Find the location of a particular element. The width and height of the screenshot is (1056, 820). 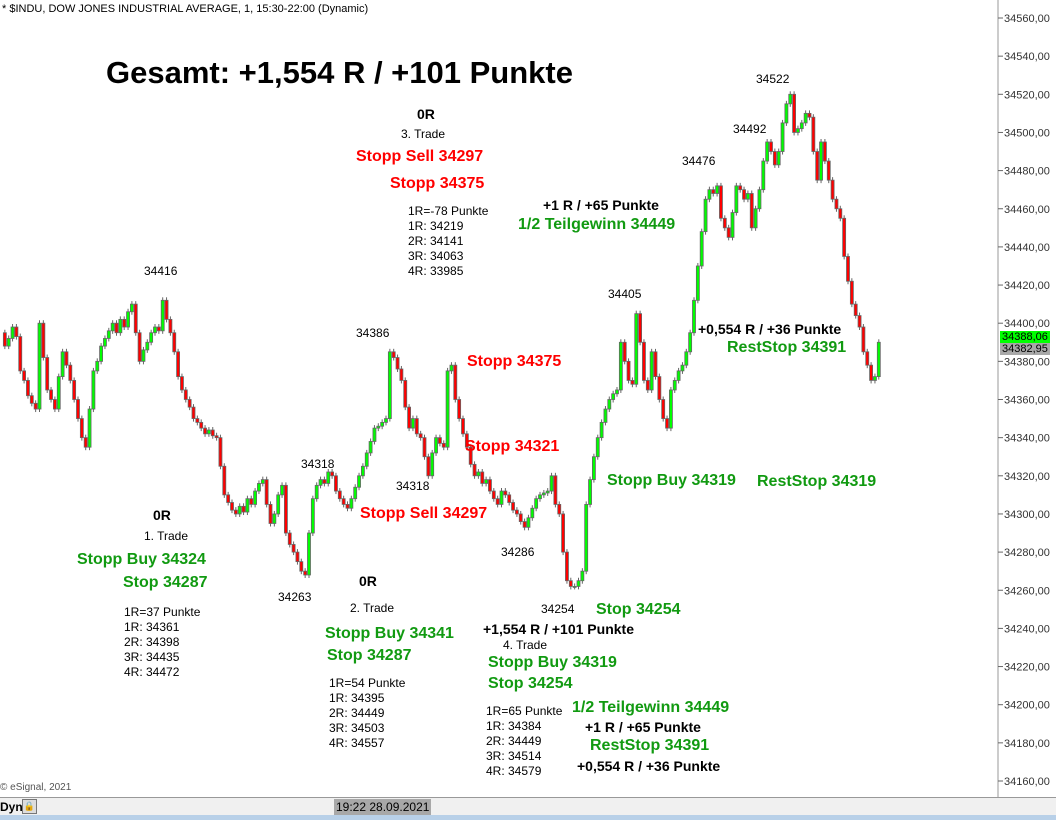

level: 3R: 34503 is located at coordinates (357, 728).